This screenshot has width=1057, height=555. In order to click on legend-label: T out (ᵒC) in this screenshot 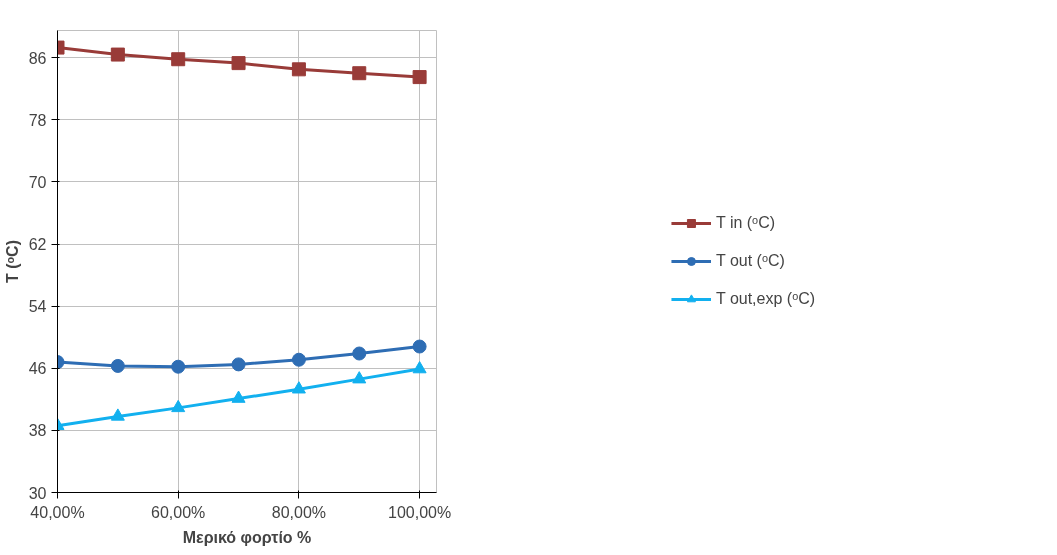, I will do `click(750, 261)`.